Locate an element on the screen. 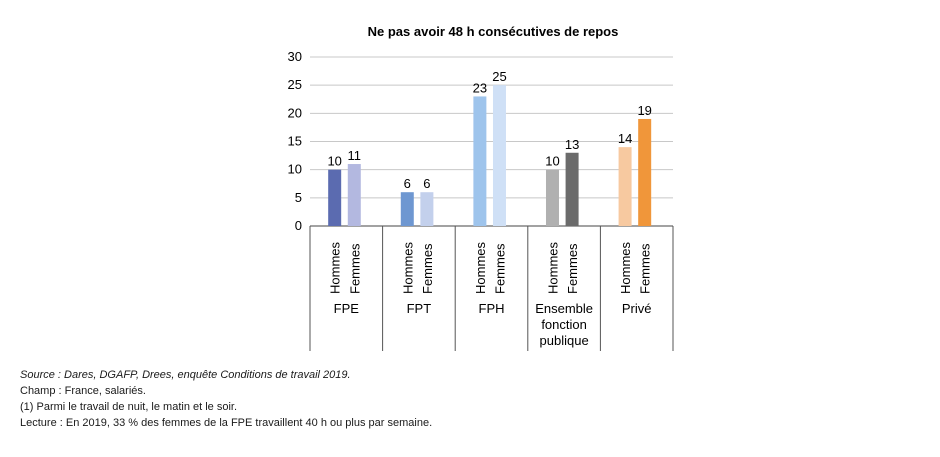 The width and height of the screenshot is (940, 457). category-label: FPE is located at coordinates (347, 308).